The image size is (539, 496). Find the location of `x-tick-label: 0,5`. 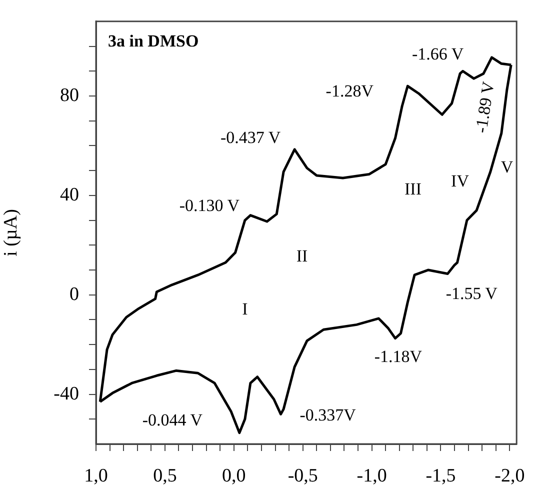

x-tick-label: 0,5 is located at coordinates (165, 475).